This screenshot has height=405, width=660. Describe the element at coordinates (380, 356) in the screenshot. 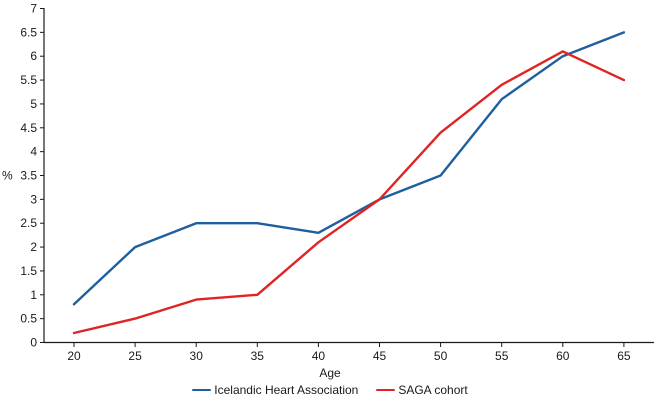

I see `x-tick-label: 45` at that location.